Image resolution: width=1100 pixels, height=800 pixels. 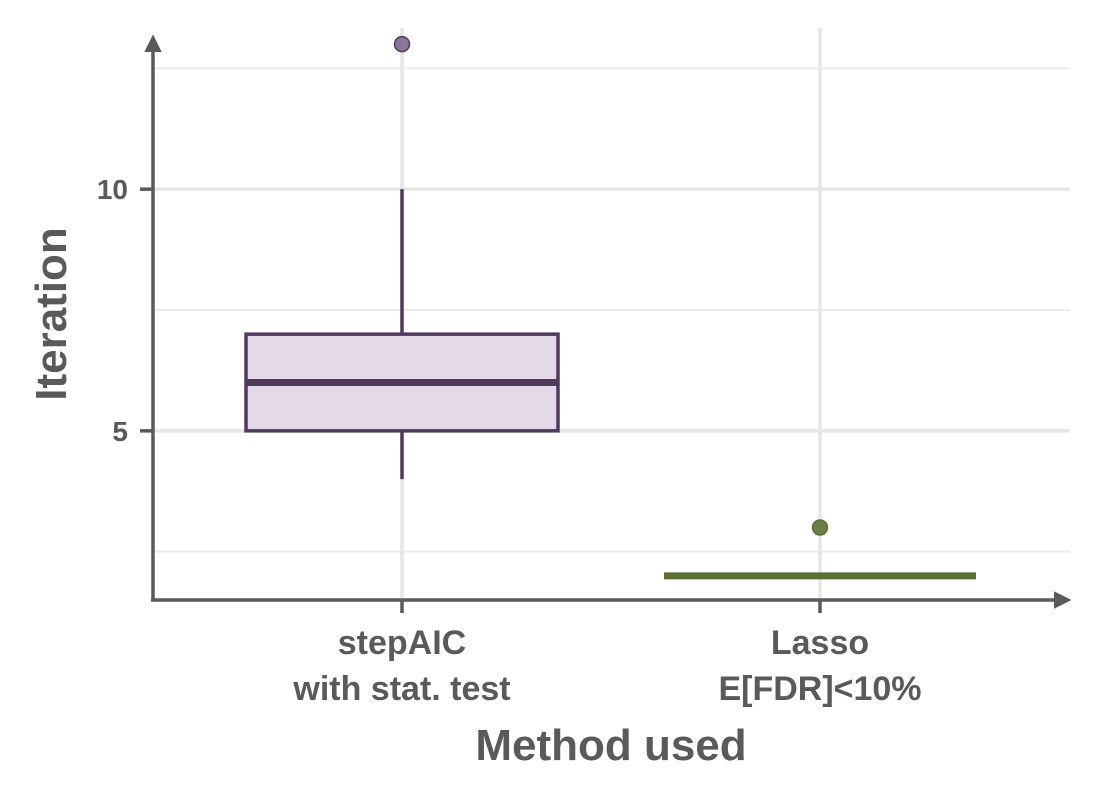 I want to click on x-tick-label: E[FDR]<10%, so click(x=819, y=689).